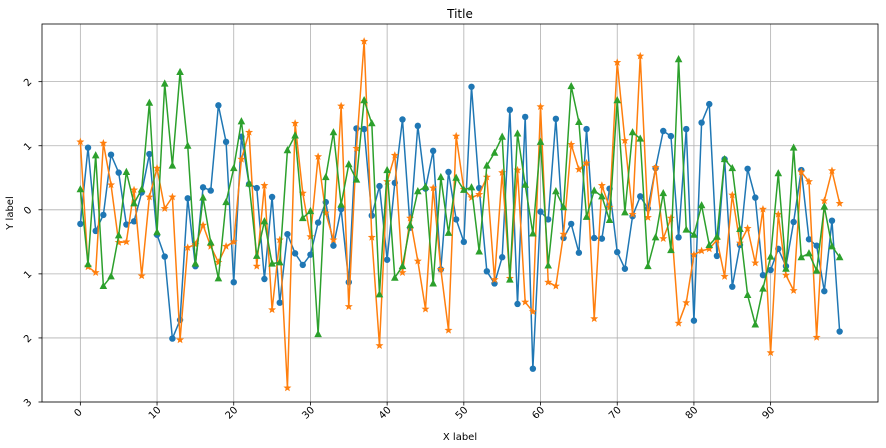  Describe the element at coordinates (460, 437) in the screenshot. I see `x-axis-label: X label` at that location.